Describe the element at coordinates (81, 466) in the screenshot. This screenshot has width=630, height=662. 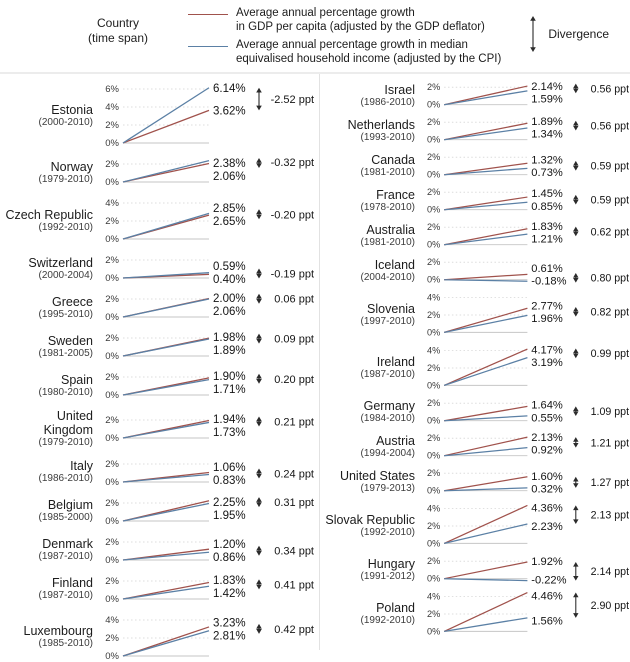
I see `country-name: Italy` at that location.